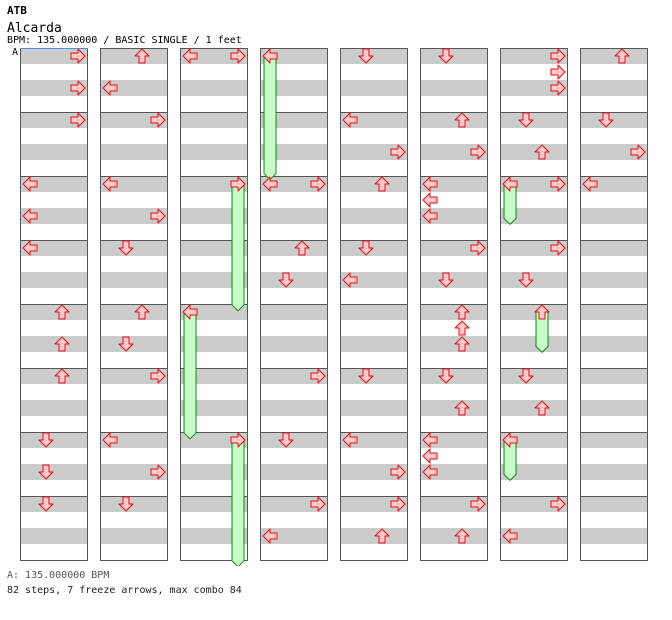  I want to click on bpm-change-line, so click(54, 48).